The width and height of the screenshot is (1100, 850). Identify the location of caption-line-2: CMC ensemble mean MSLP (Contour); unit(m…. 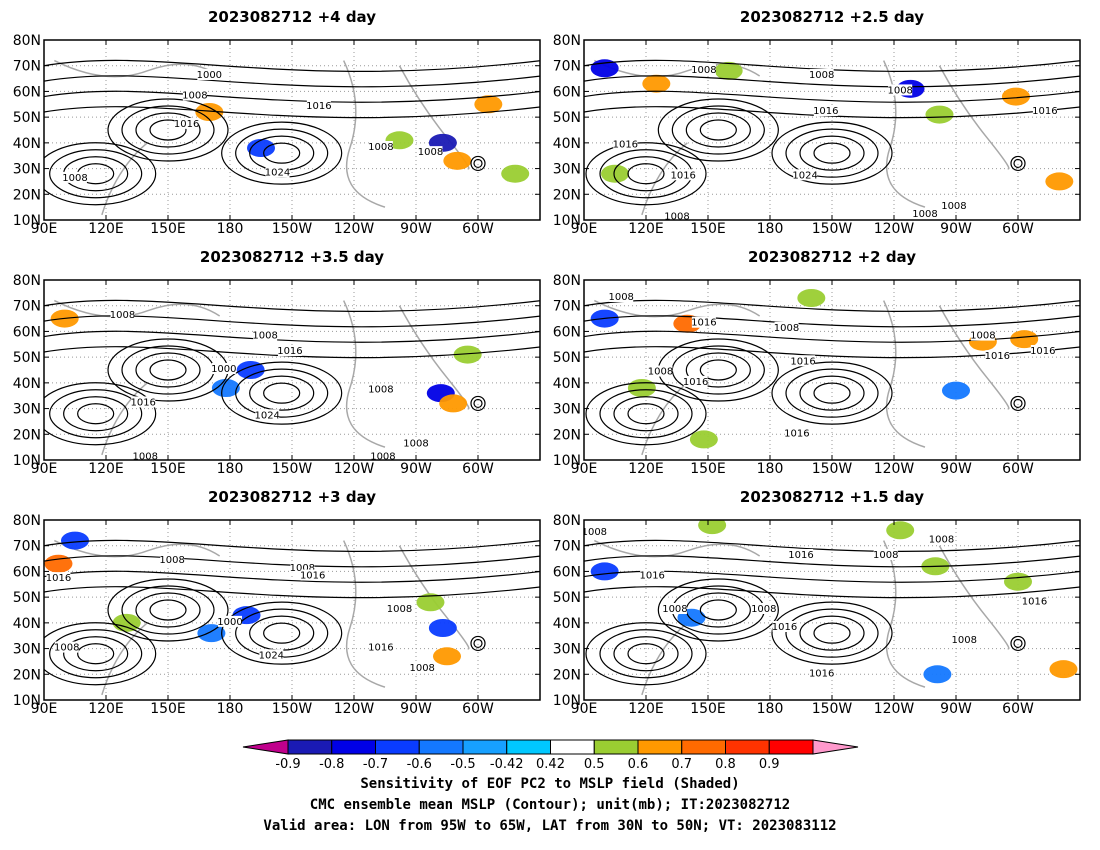
(550, 805).